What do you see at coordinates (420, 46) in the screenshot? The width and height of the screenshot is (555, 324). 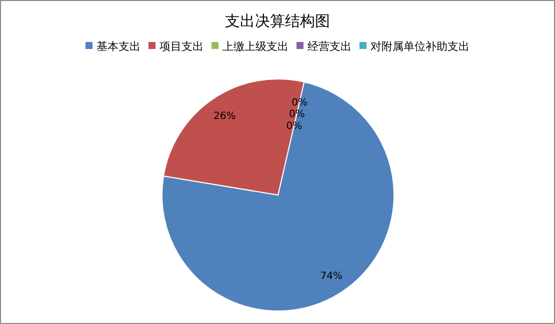 I see `legend-label: 对附属单位补助支出` at bounding box center [420, 46].